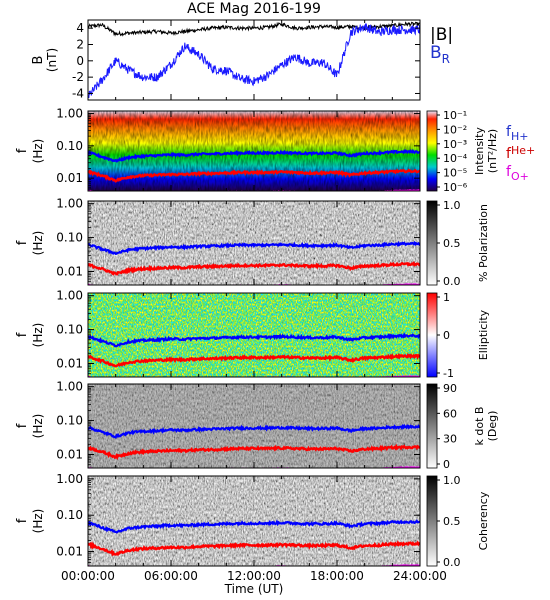 This screenshot has width=550, height=600. Describe the element at coordinates (254, 29) in the screenshot. I see `series-line-total-field` at that location.